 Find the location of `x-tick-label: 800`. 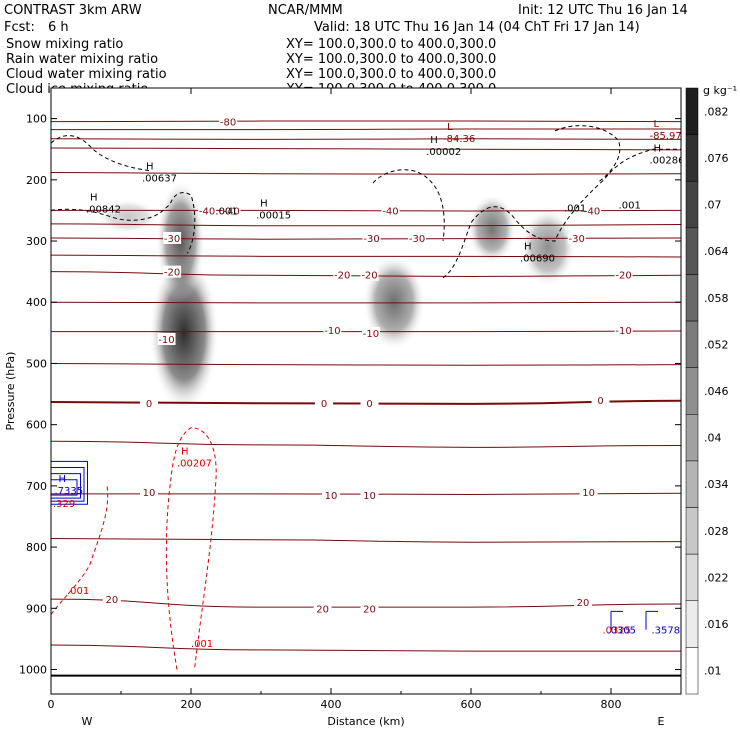

x-tick-label: 800 is located at coordinates (611, 704).